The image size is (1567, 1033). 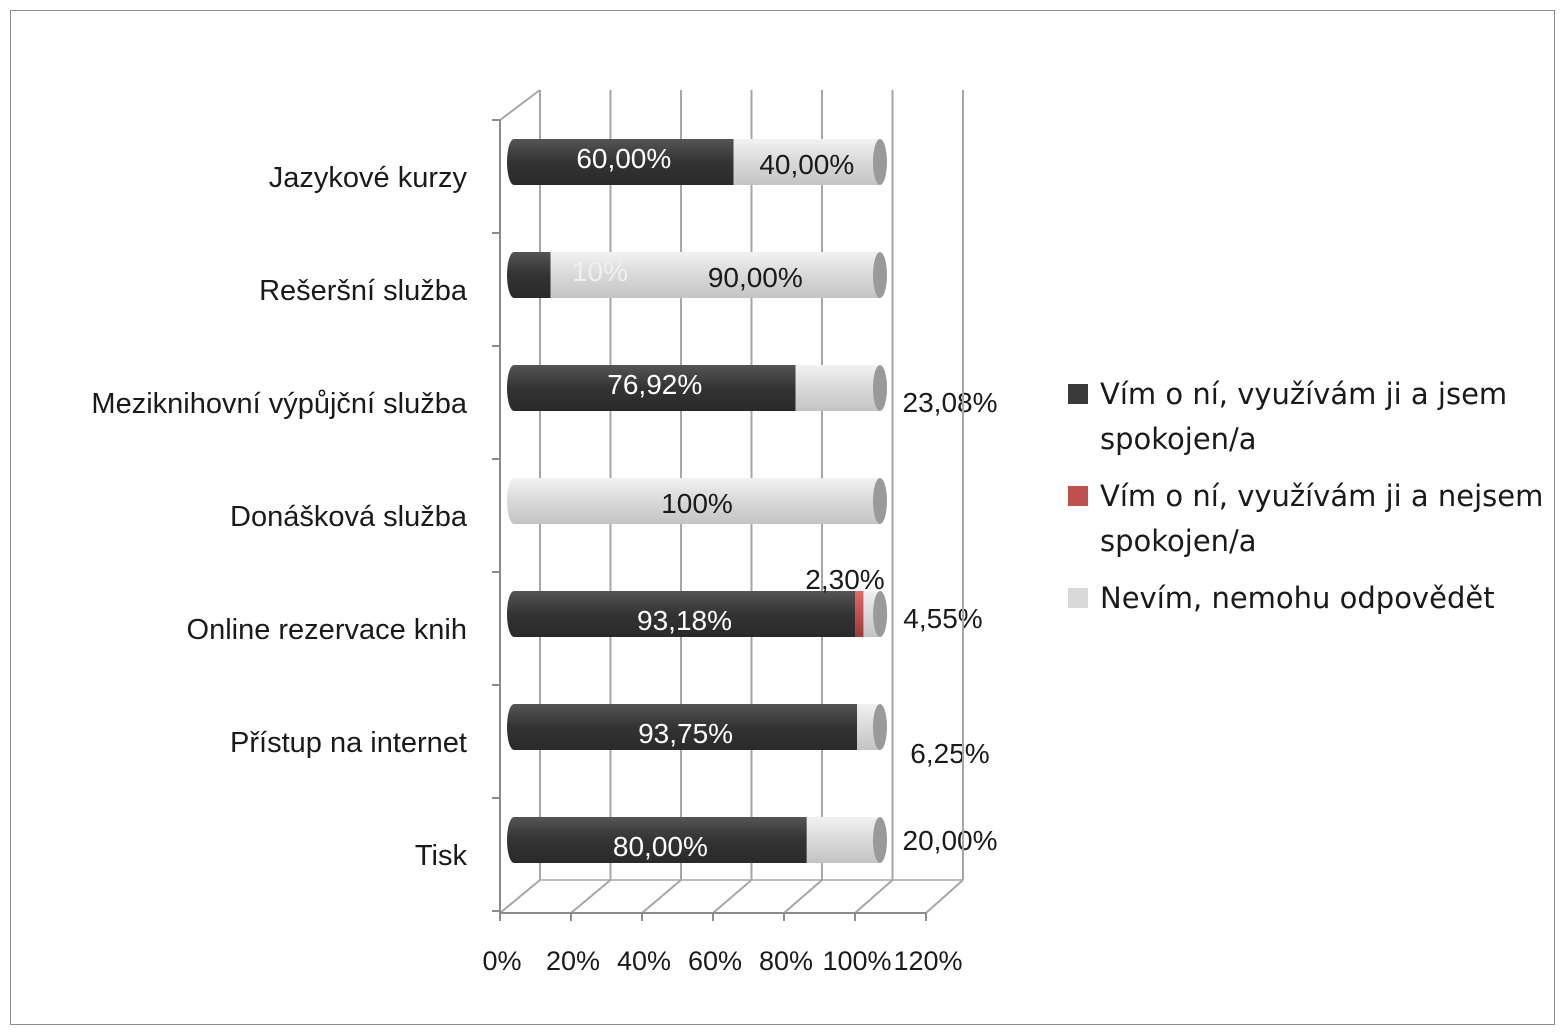 I want to click on data-label: 4,55%, so click(x=942, y=618).